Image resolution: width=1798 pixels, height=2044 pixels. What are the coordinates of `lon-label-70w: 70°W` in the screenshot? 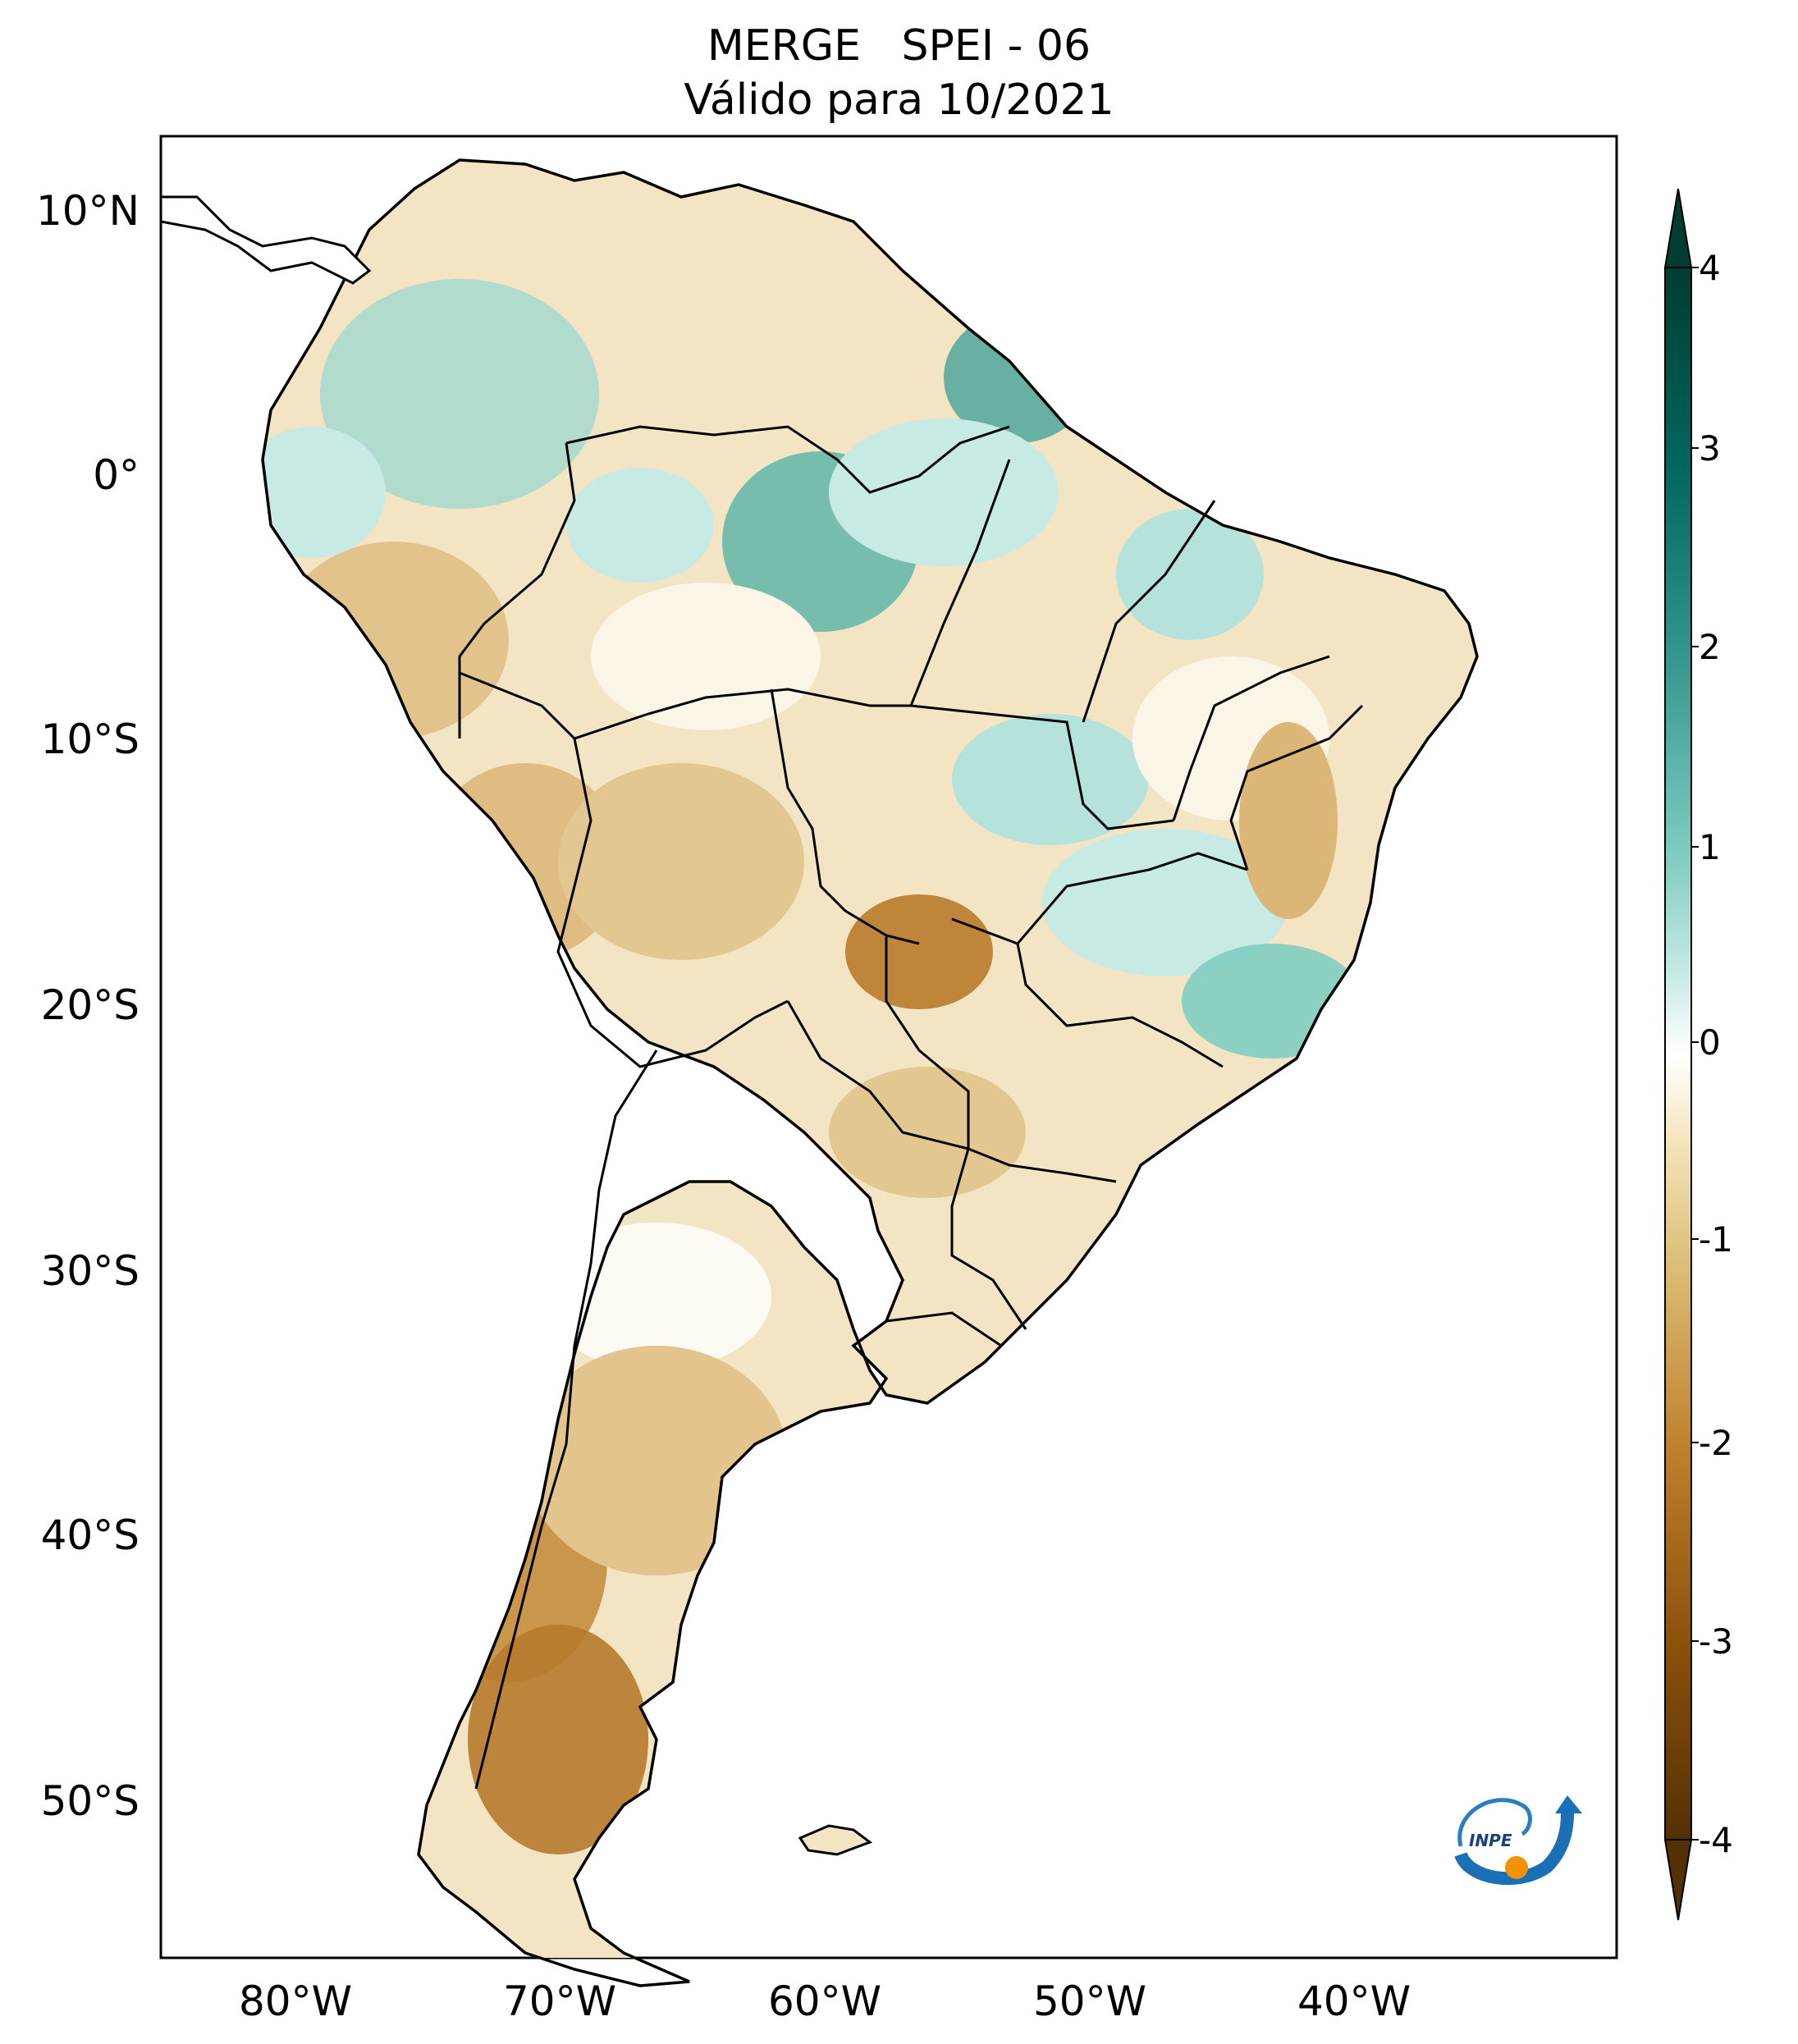 It's located at (559, 2002).